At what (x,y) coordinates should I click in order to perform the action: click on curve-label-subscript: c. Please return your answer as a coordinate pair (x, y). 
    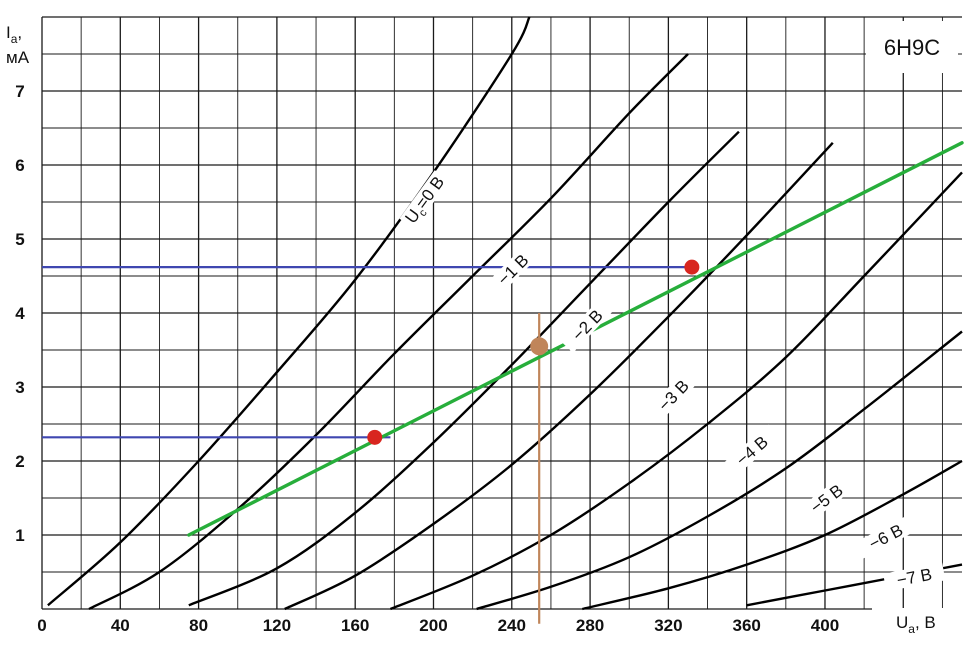
    Looking at the image, I should click on (423, 213).